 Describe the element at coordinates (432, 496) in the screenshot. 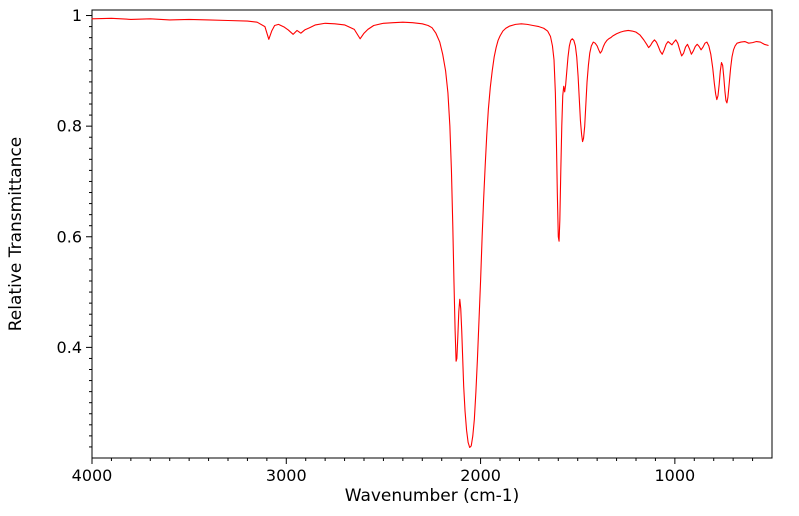

I see `x-axis-title: Wavenumber (cm-1)` at that location.